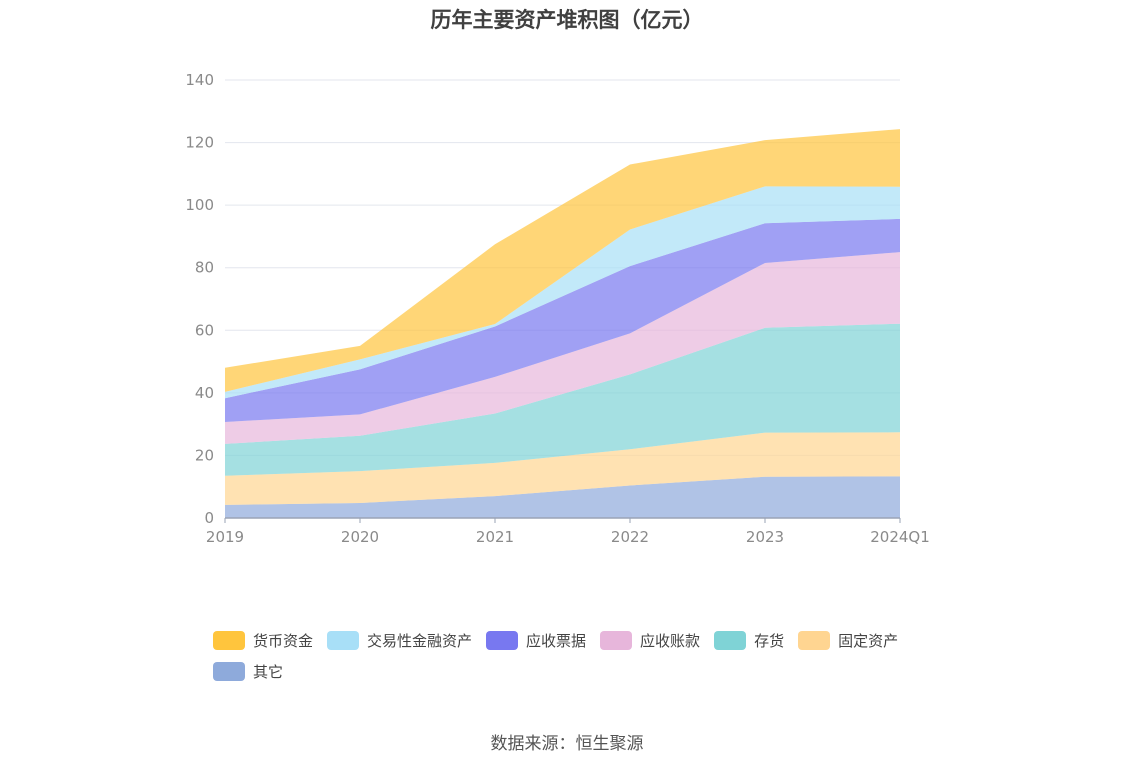  Describe the element at coordinates (209, 518) in the screenshot. I see `y-tick-label: 0` at that location.